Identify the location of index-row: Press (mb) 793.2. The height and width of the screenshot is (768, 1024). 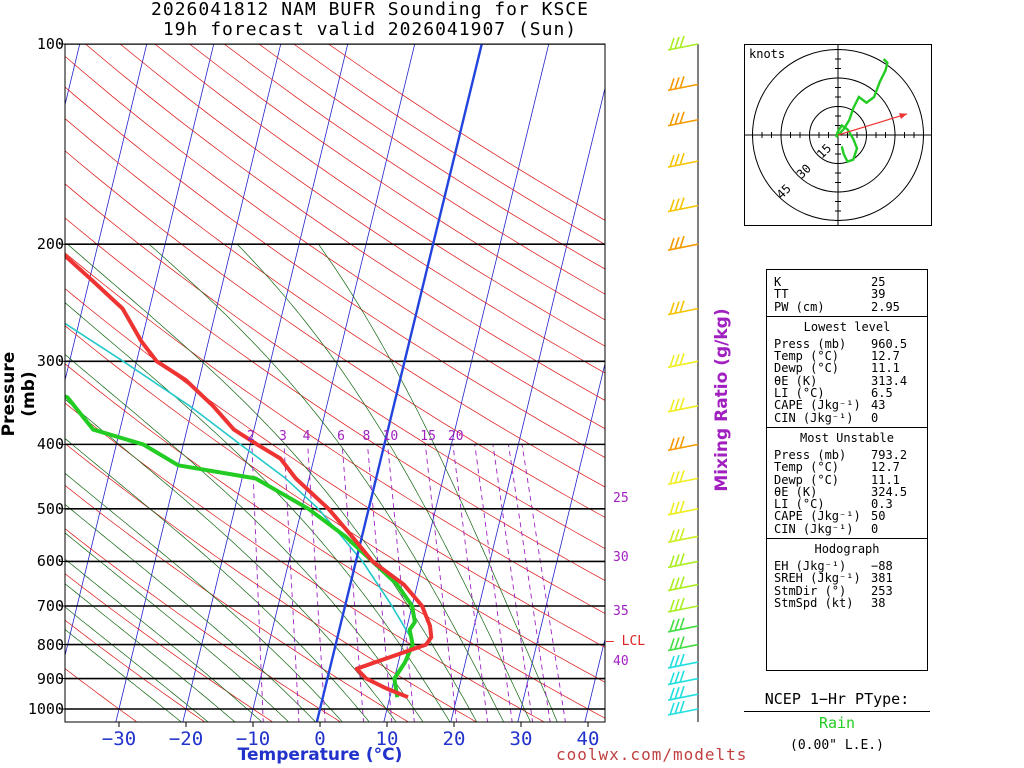
(841, 454).